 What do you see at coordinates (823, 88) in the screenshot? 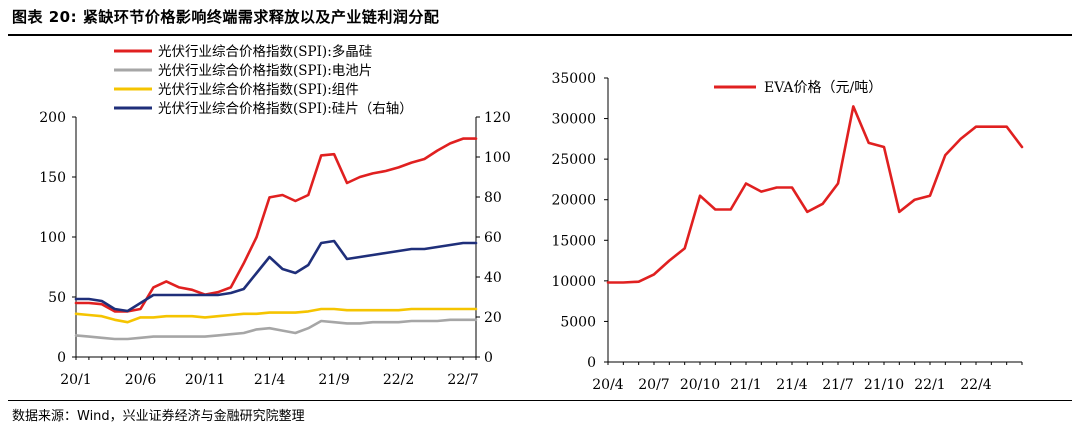
I see `legend-label-eva: EVA价格（元/吨）` at bounding box center [823, 88].